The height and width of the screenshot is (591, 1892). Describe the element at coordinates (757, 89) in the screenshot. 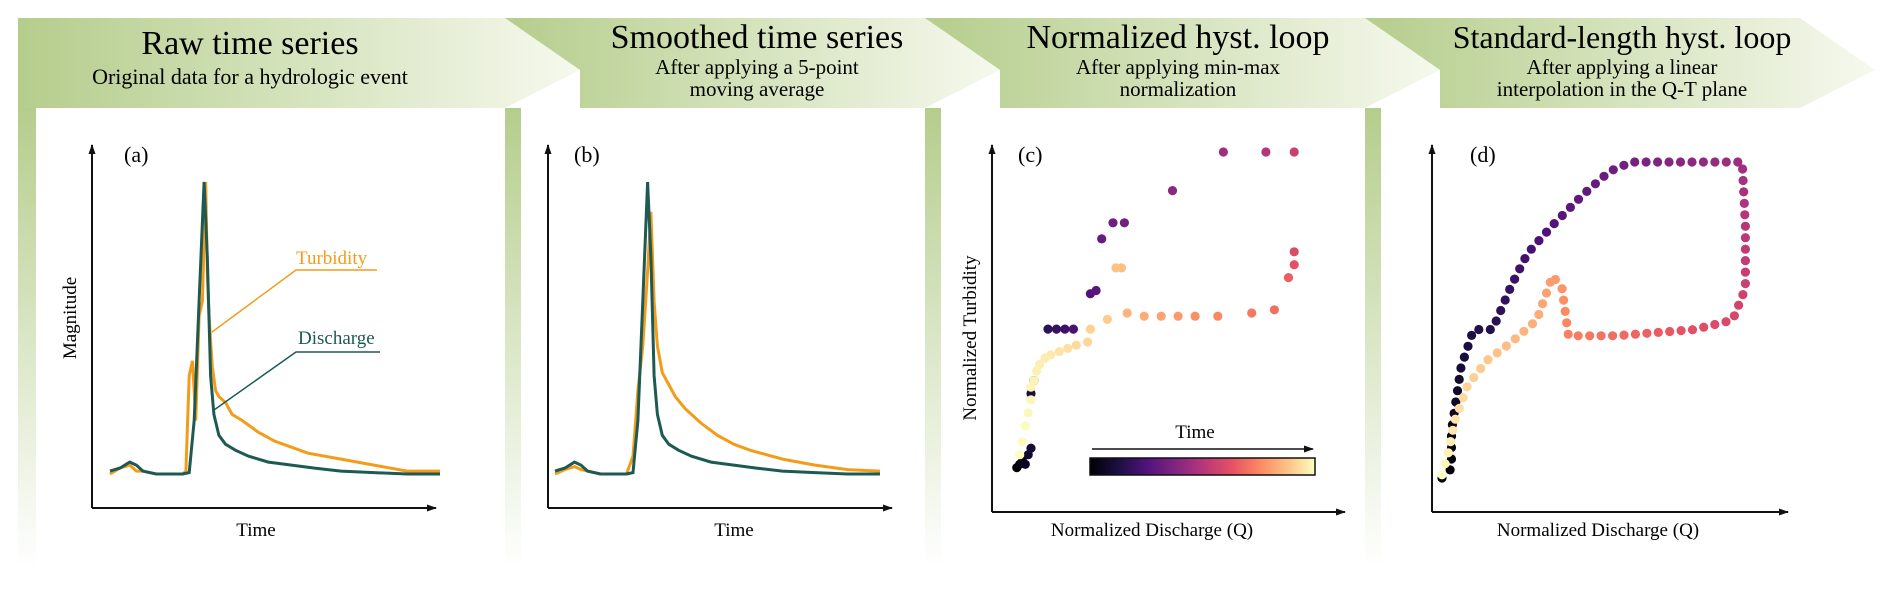

I see `stage-subtitle: moving average` at that location.